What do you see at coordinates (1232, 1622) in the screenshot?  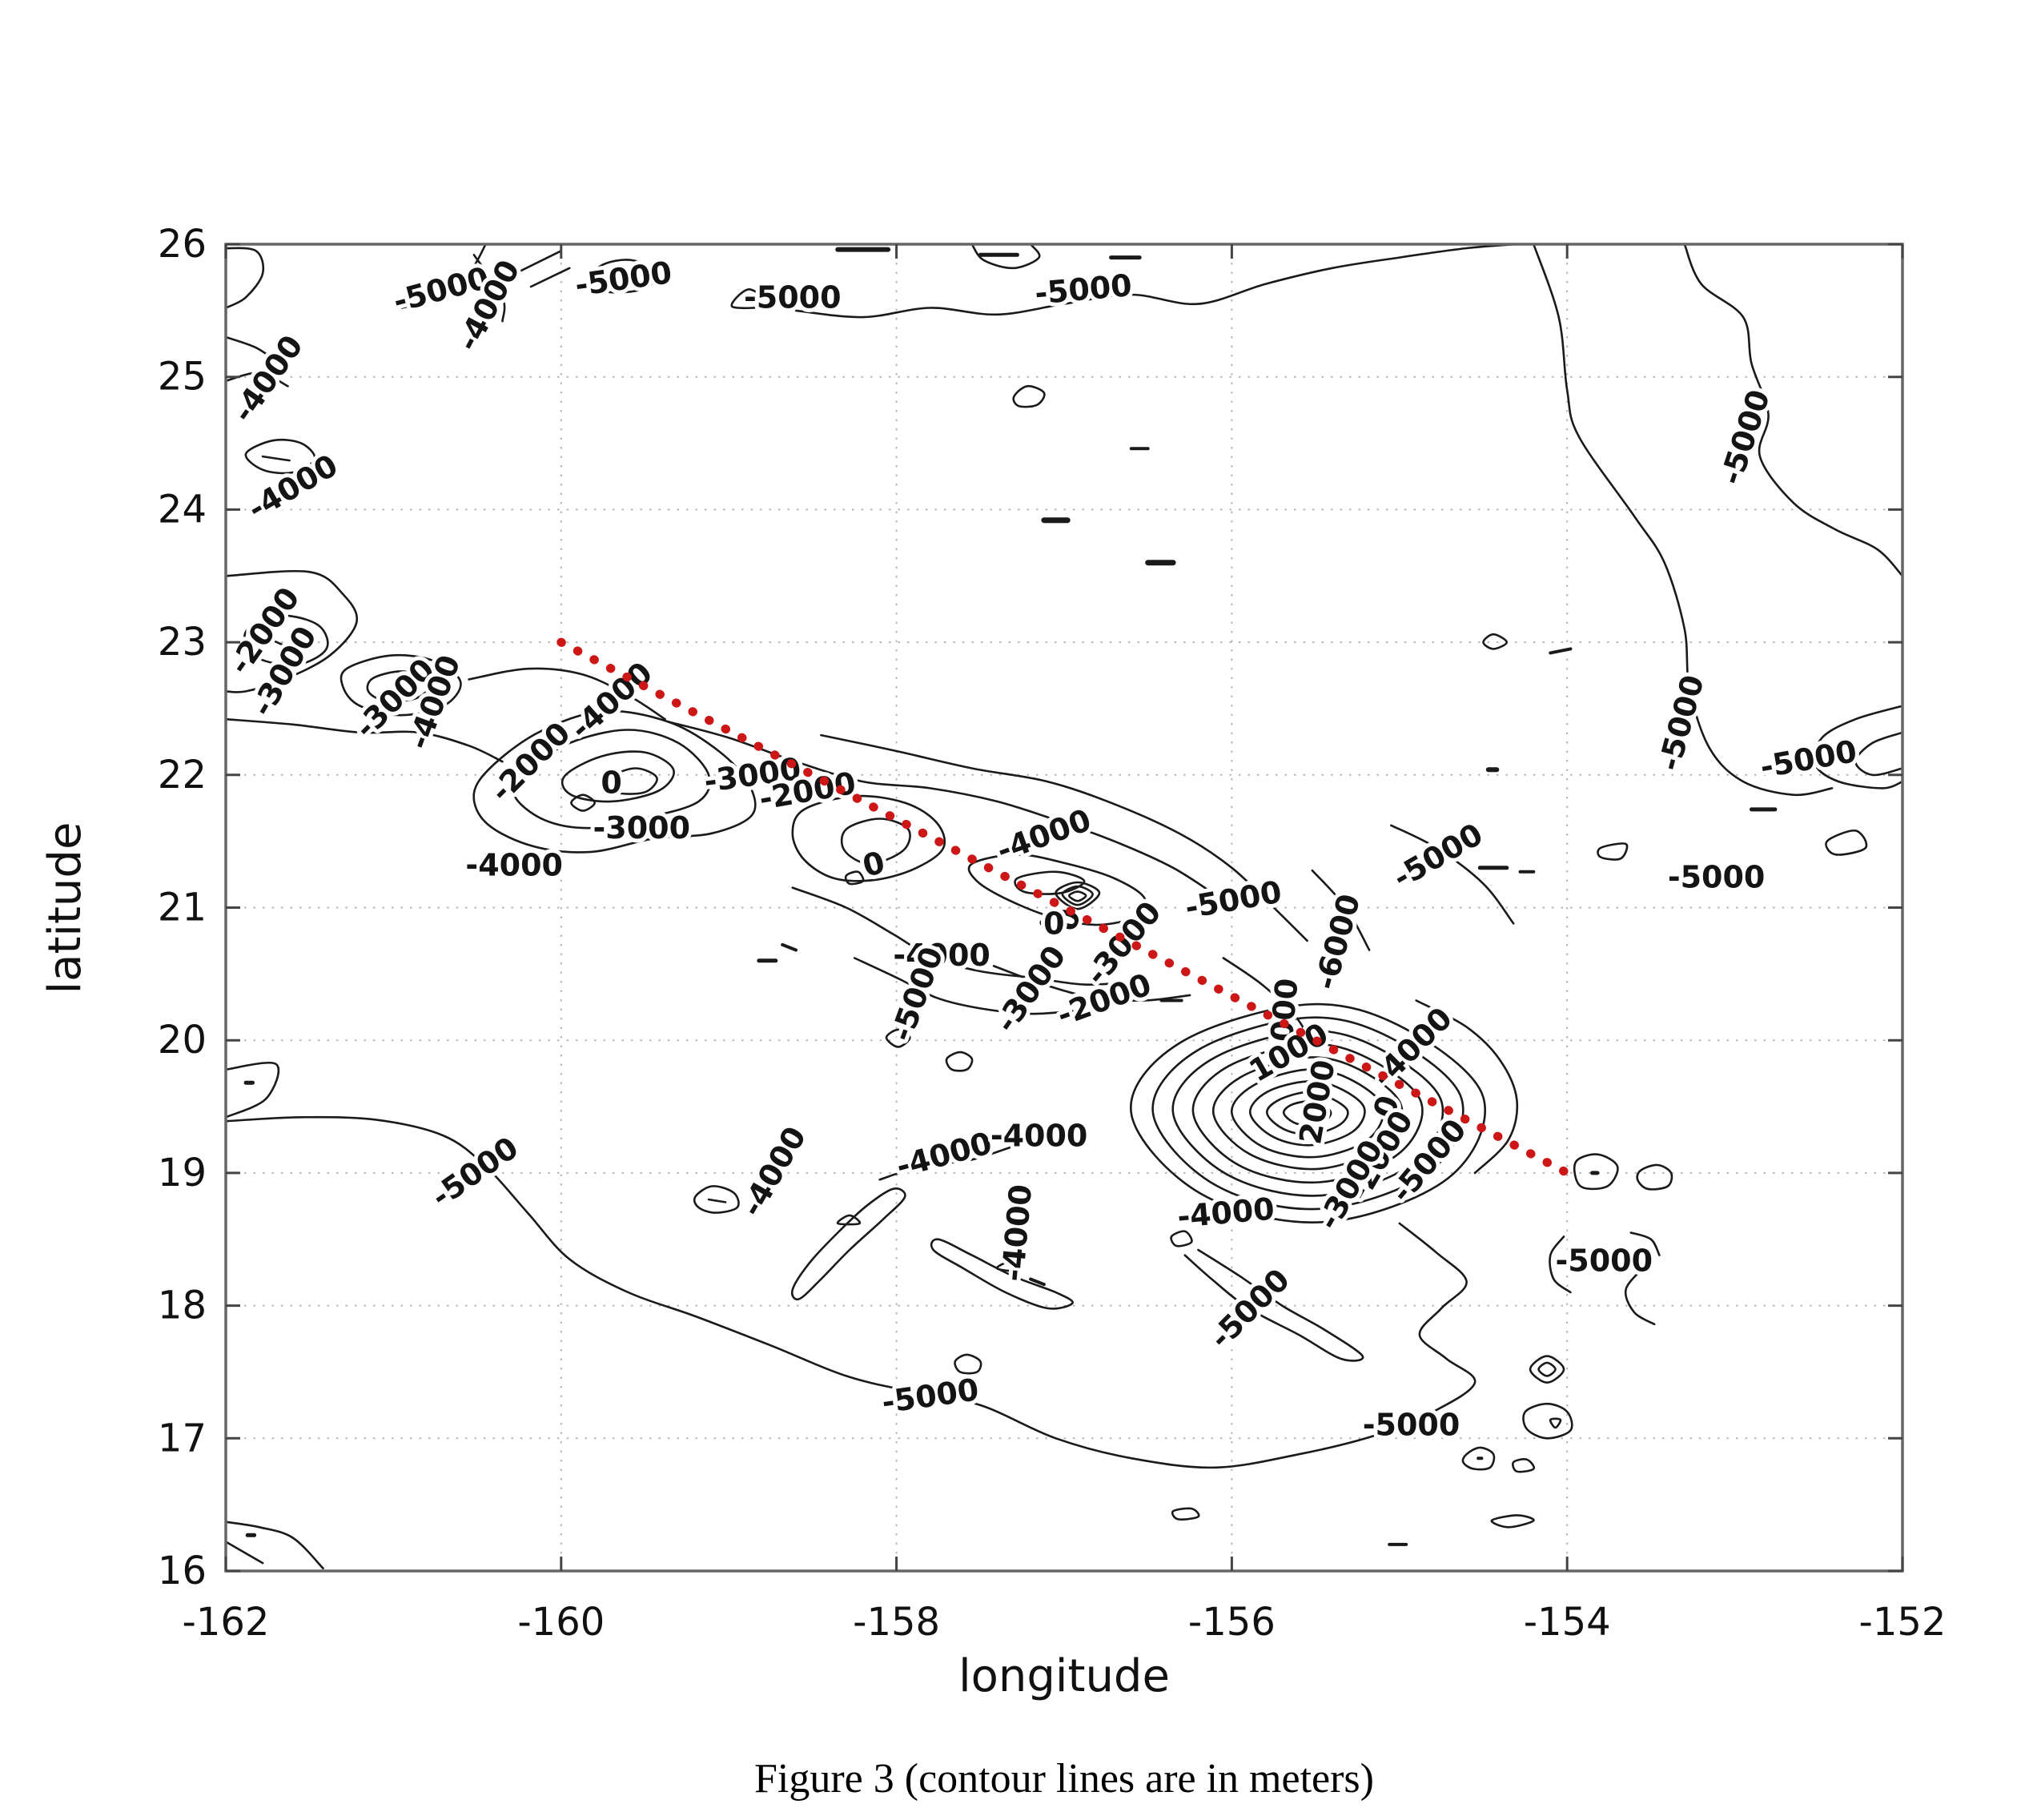 I see `x-tick-label: -156` at bounding box center [1232, 1622].